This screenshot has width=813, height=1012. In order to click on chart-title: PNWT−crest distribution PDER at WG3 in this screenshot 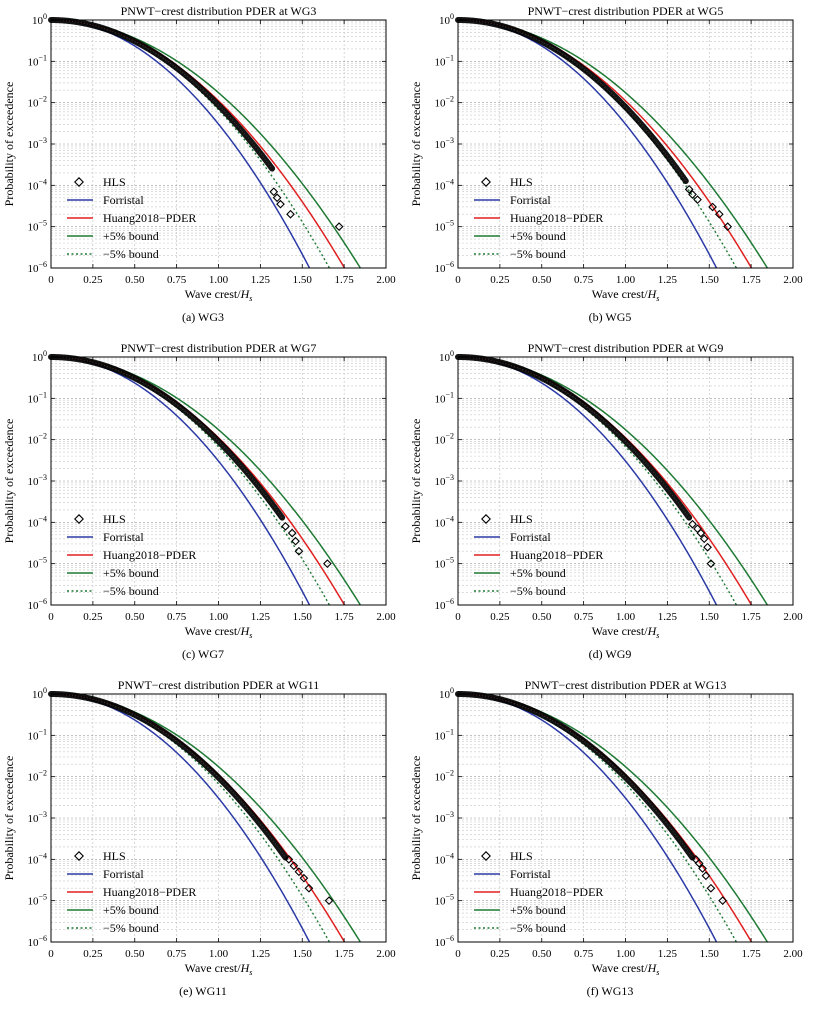, I will do `click(219, 11)`.